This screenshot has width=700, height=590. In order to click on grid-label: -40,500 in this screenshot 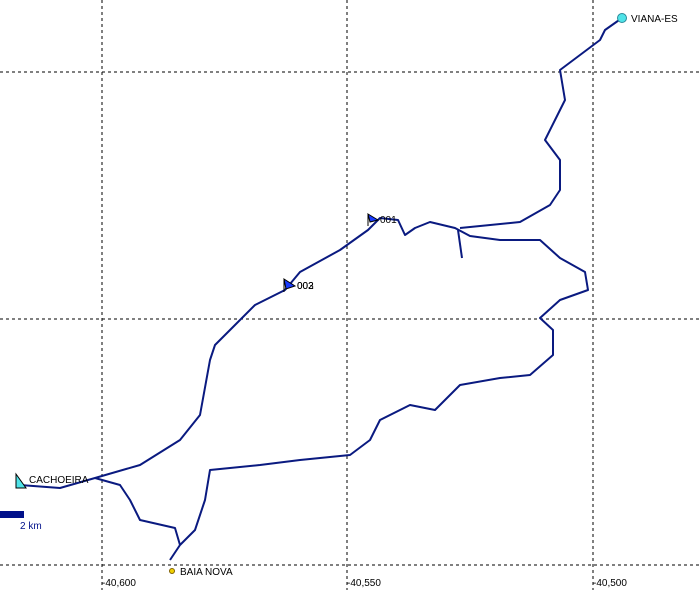, I will do `click(610, 583)`.